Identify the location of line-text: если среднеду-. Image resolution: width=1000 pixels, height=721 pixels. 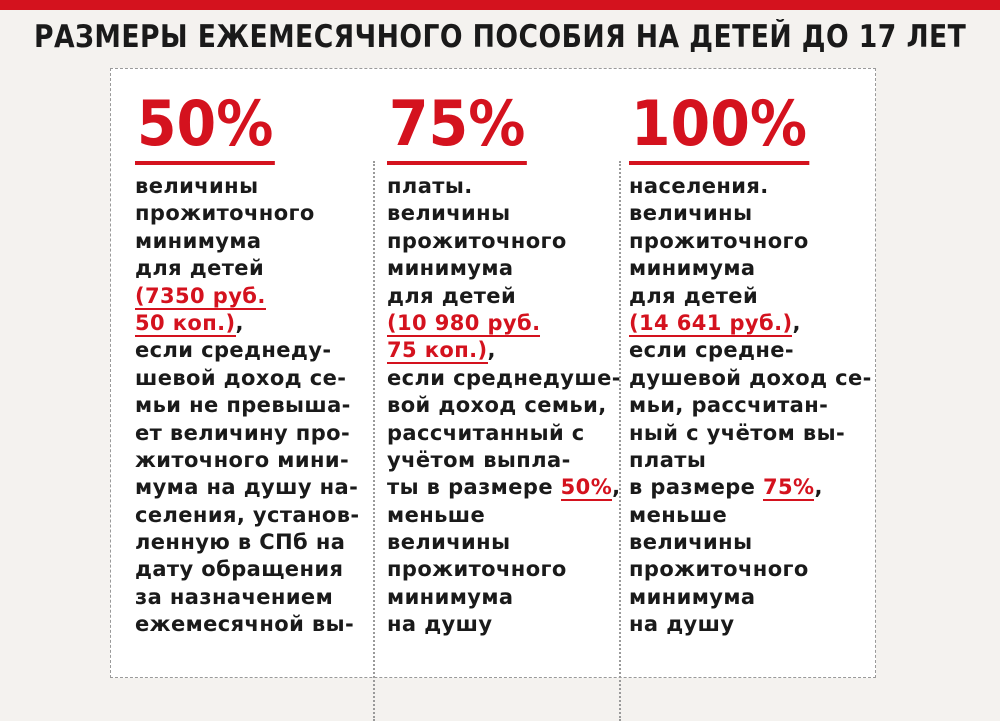
(233, 350).